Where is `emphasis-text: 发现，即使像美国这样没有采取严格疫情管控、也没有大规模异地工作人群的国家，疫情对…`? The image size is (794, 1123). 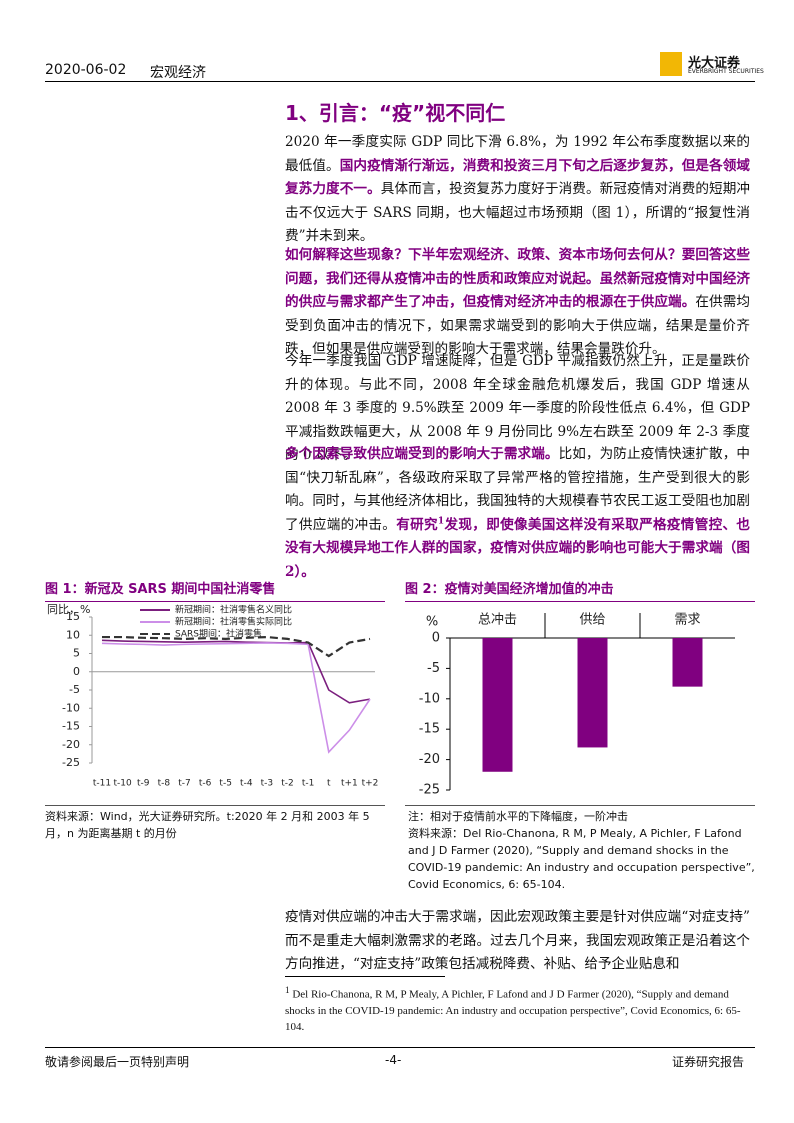 emphasis-text: 发现，即使像美国这样没有采取严格疫情管控、也没有大规模异地工作人群的国家，疫情对… is located at coordinates (518, 548).